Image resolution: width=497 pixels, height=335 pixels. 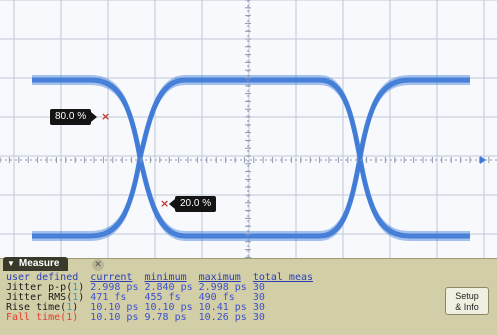 I want to click on lower-threshold-cross-marker: ×, so click(x=165, y=203).